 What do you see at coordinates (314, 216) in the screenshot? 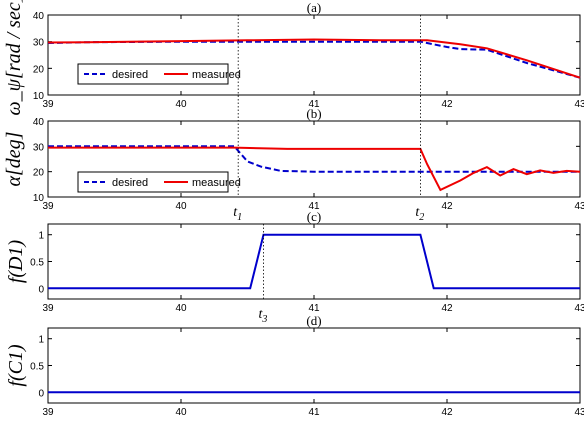
I see `panel-label: (c)` at bounding box center [314, 216].